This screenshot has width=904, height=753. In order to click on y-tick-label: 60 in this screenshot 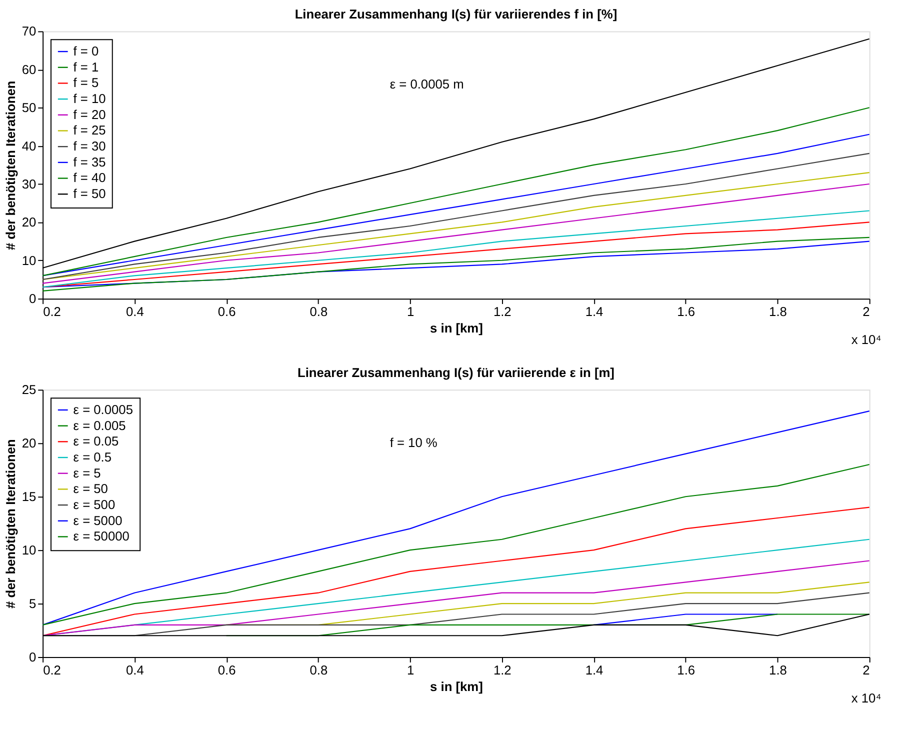, I will do `click(29, 69)`.